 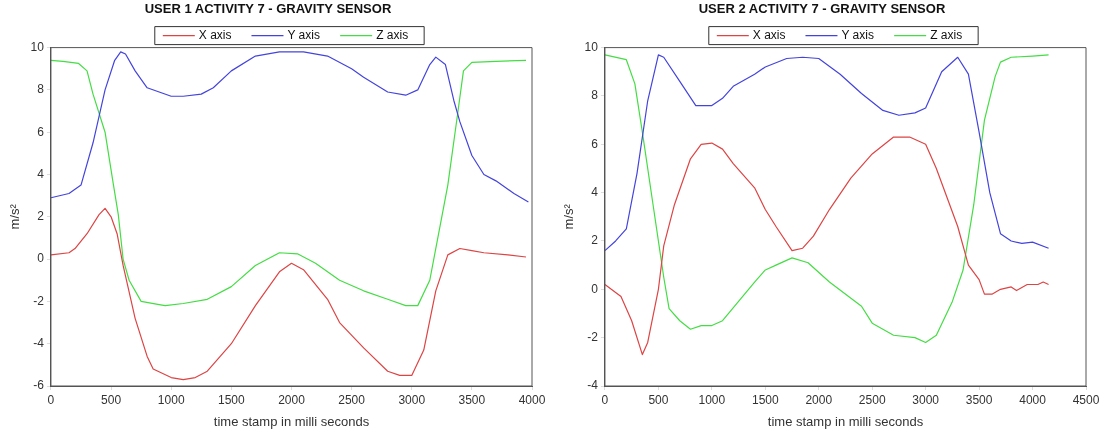 What do you see at coordinates (268, 9) in the screenshot?
I see `chart-title: USER 1 ACTIVITY 7 - GRAVITY SENSOR` at bounding box center [268, 9].